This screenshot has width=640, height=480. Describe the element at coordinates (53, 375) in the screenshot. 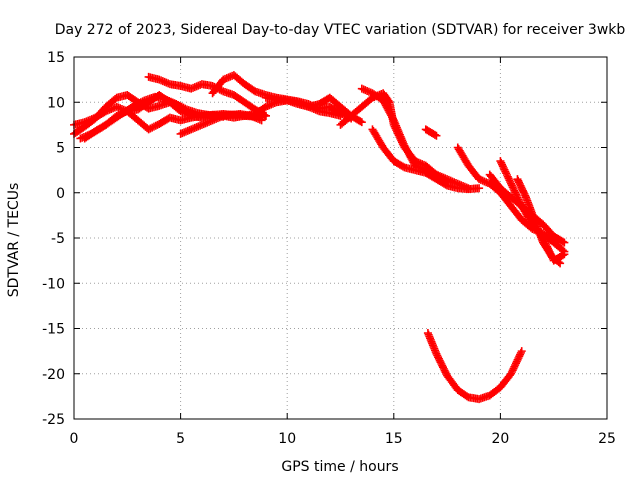

I see `y-tick-label: -20` at that location.